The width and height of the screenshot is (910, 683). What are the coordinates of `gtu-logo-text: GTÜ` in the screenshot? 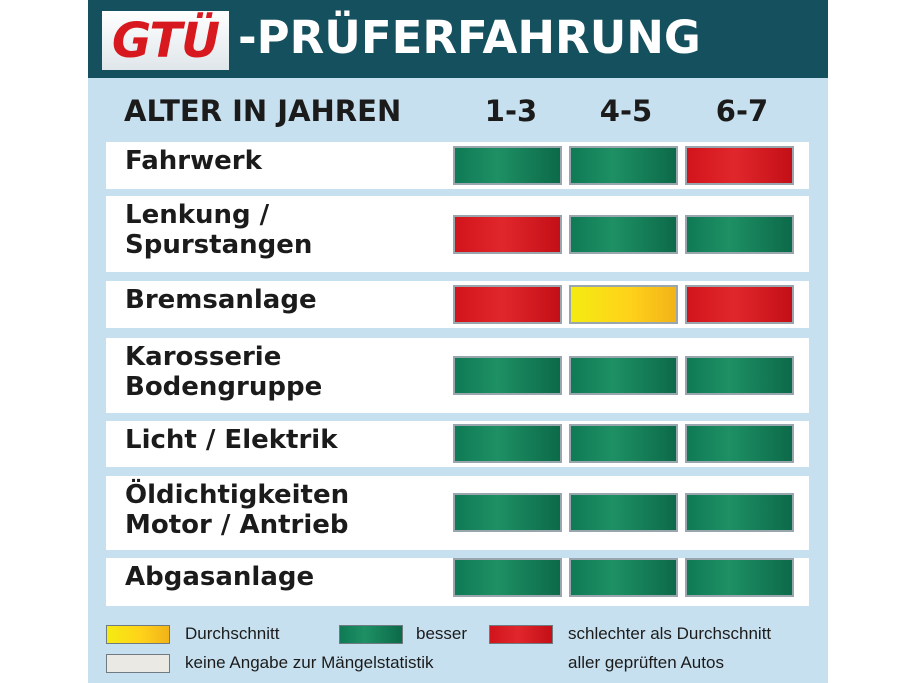 It's located at (165, 41).